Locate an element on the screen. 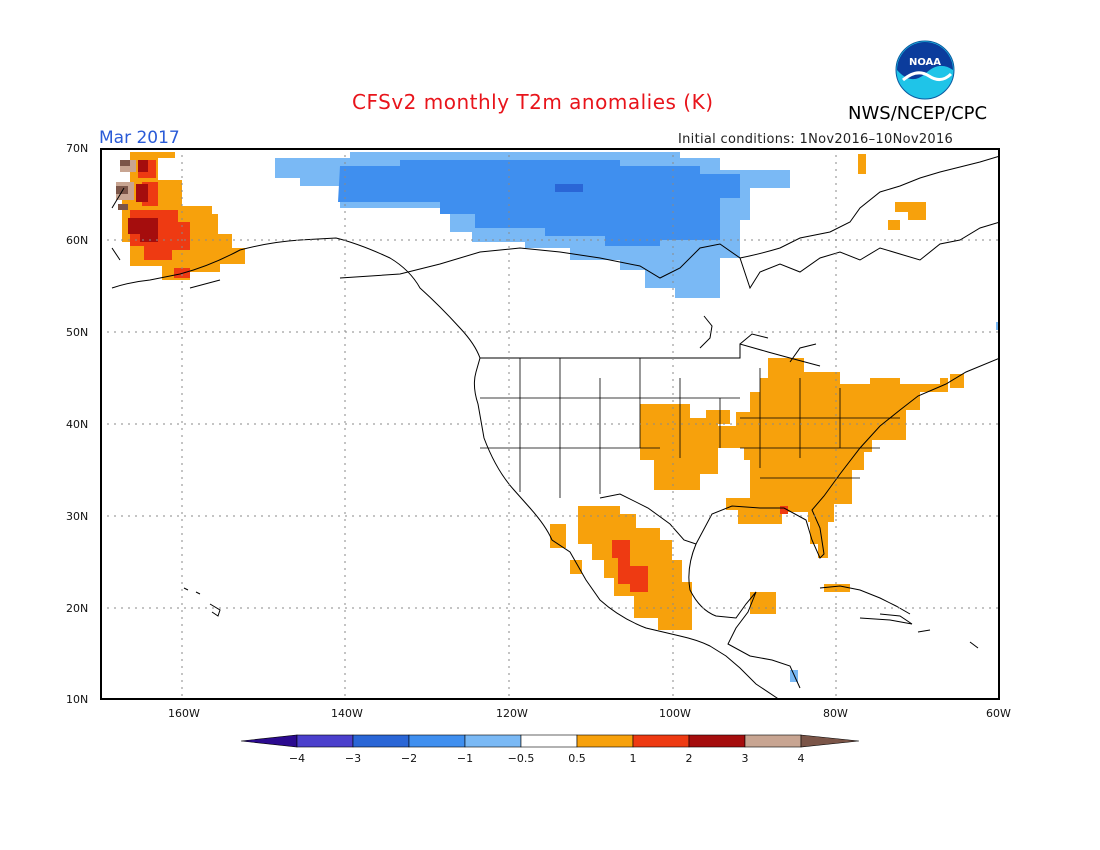  lat-label-20n: 20N is located at coordinates (77, 608).